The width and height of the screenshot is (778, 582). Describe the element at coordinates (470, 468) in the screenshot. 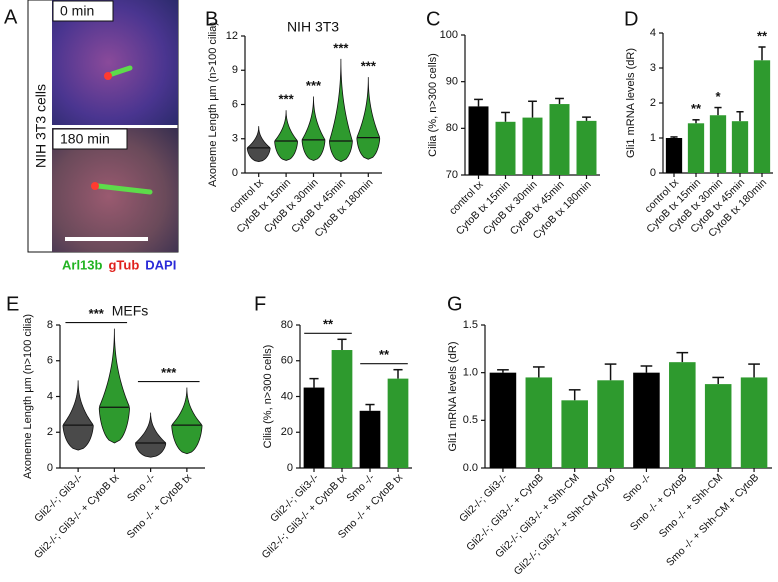

I see `y-tick-label: 0.0` at that location.